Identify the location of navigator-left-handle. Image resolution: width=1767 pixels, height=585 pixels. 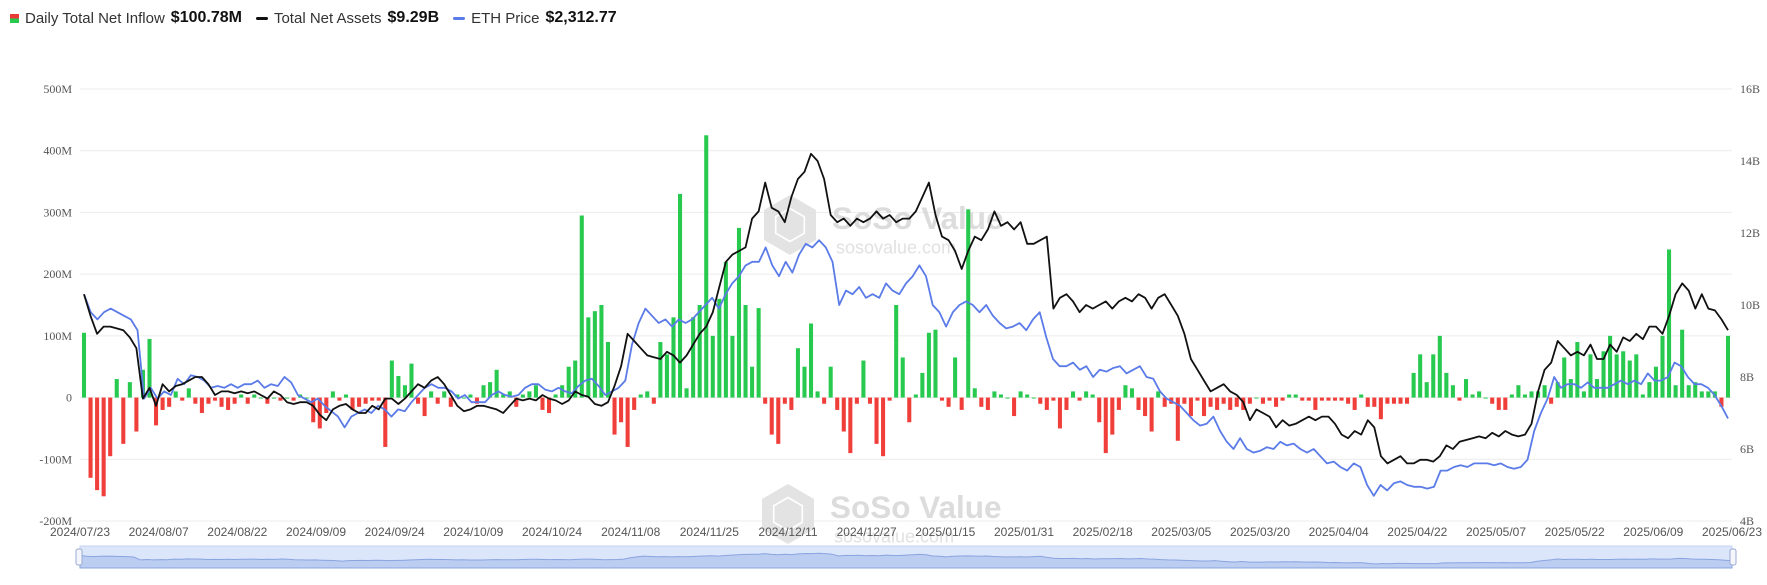
(79, 557).